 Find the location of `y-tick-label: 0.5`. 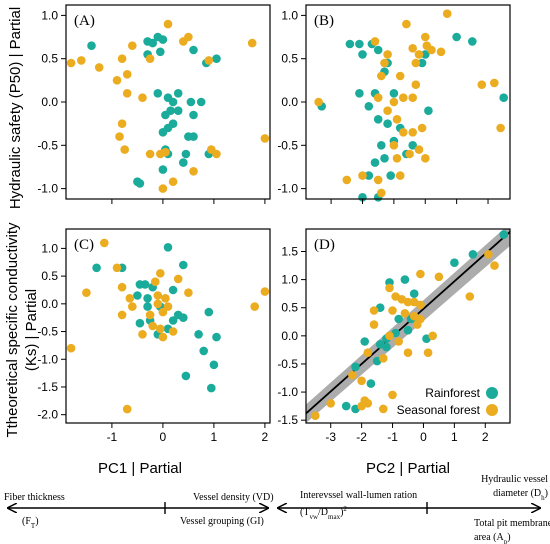

y-tick-label: 0.5 is located at coordinates (49, 276).